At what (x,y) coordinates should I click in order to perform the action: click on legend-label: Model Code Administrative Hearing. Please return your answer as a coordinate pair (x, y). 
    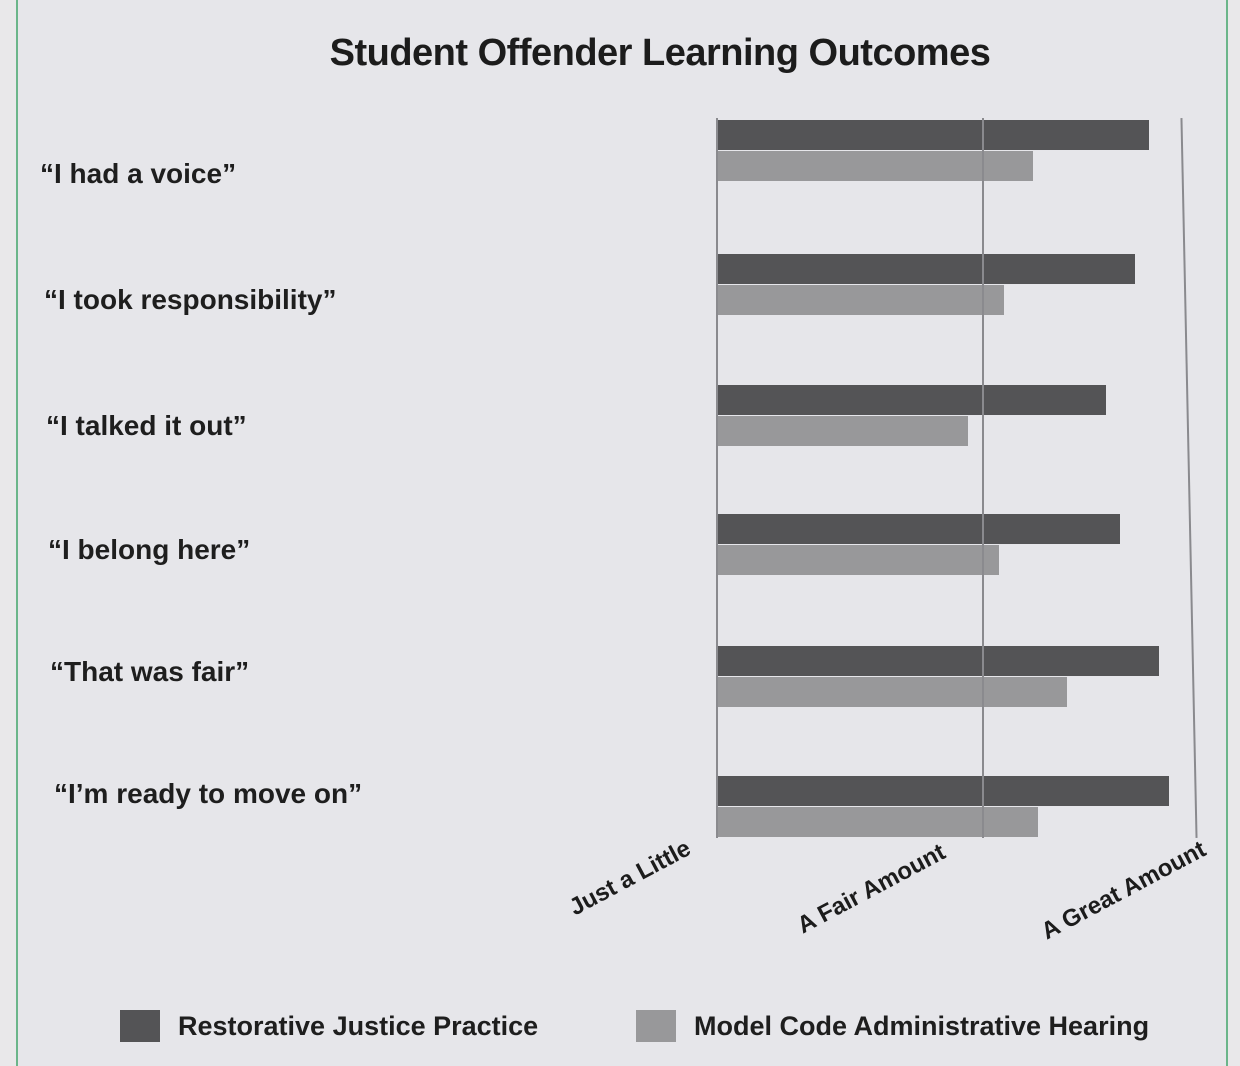
    Looking at the image, I should click on (922, 1025).